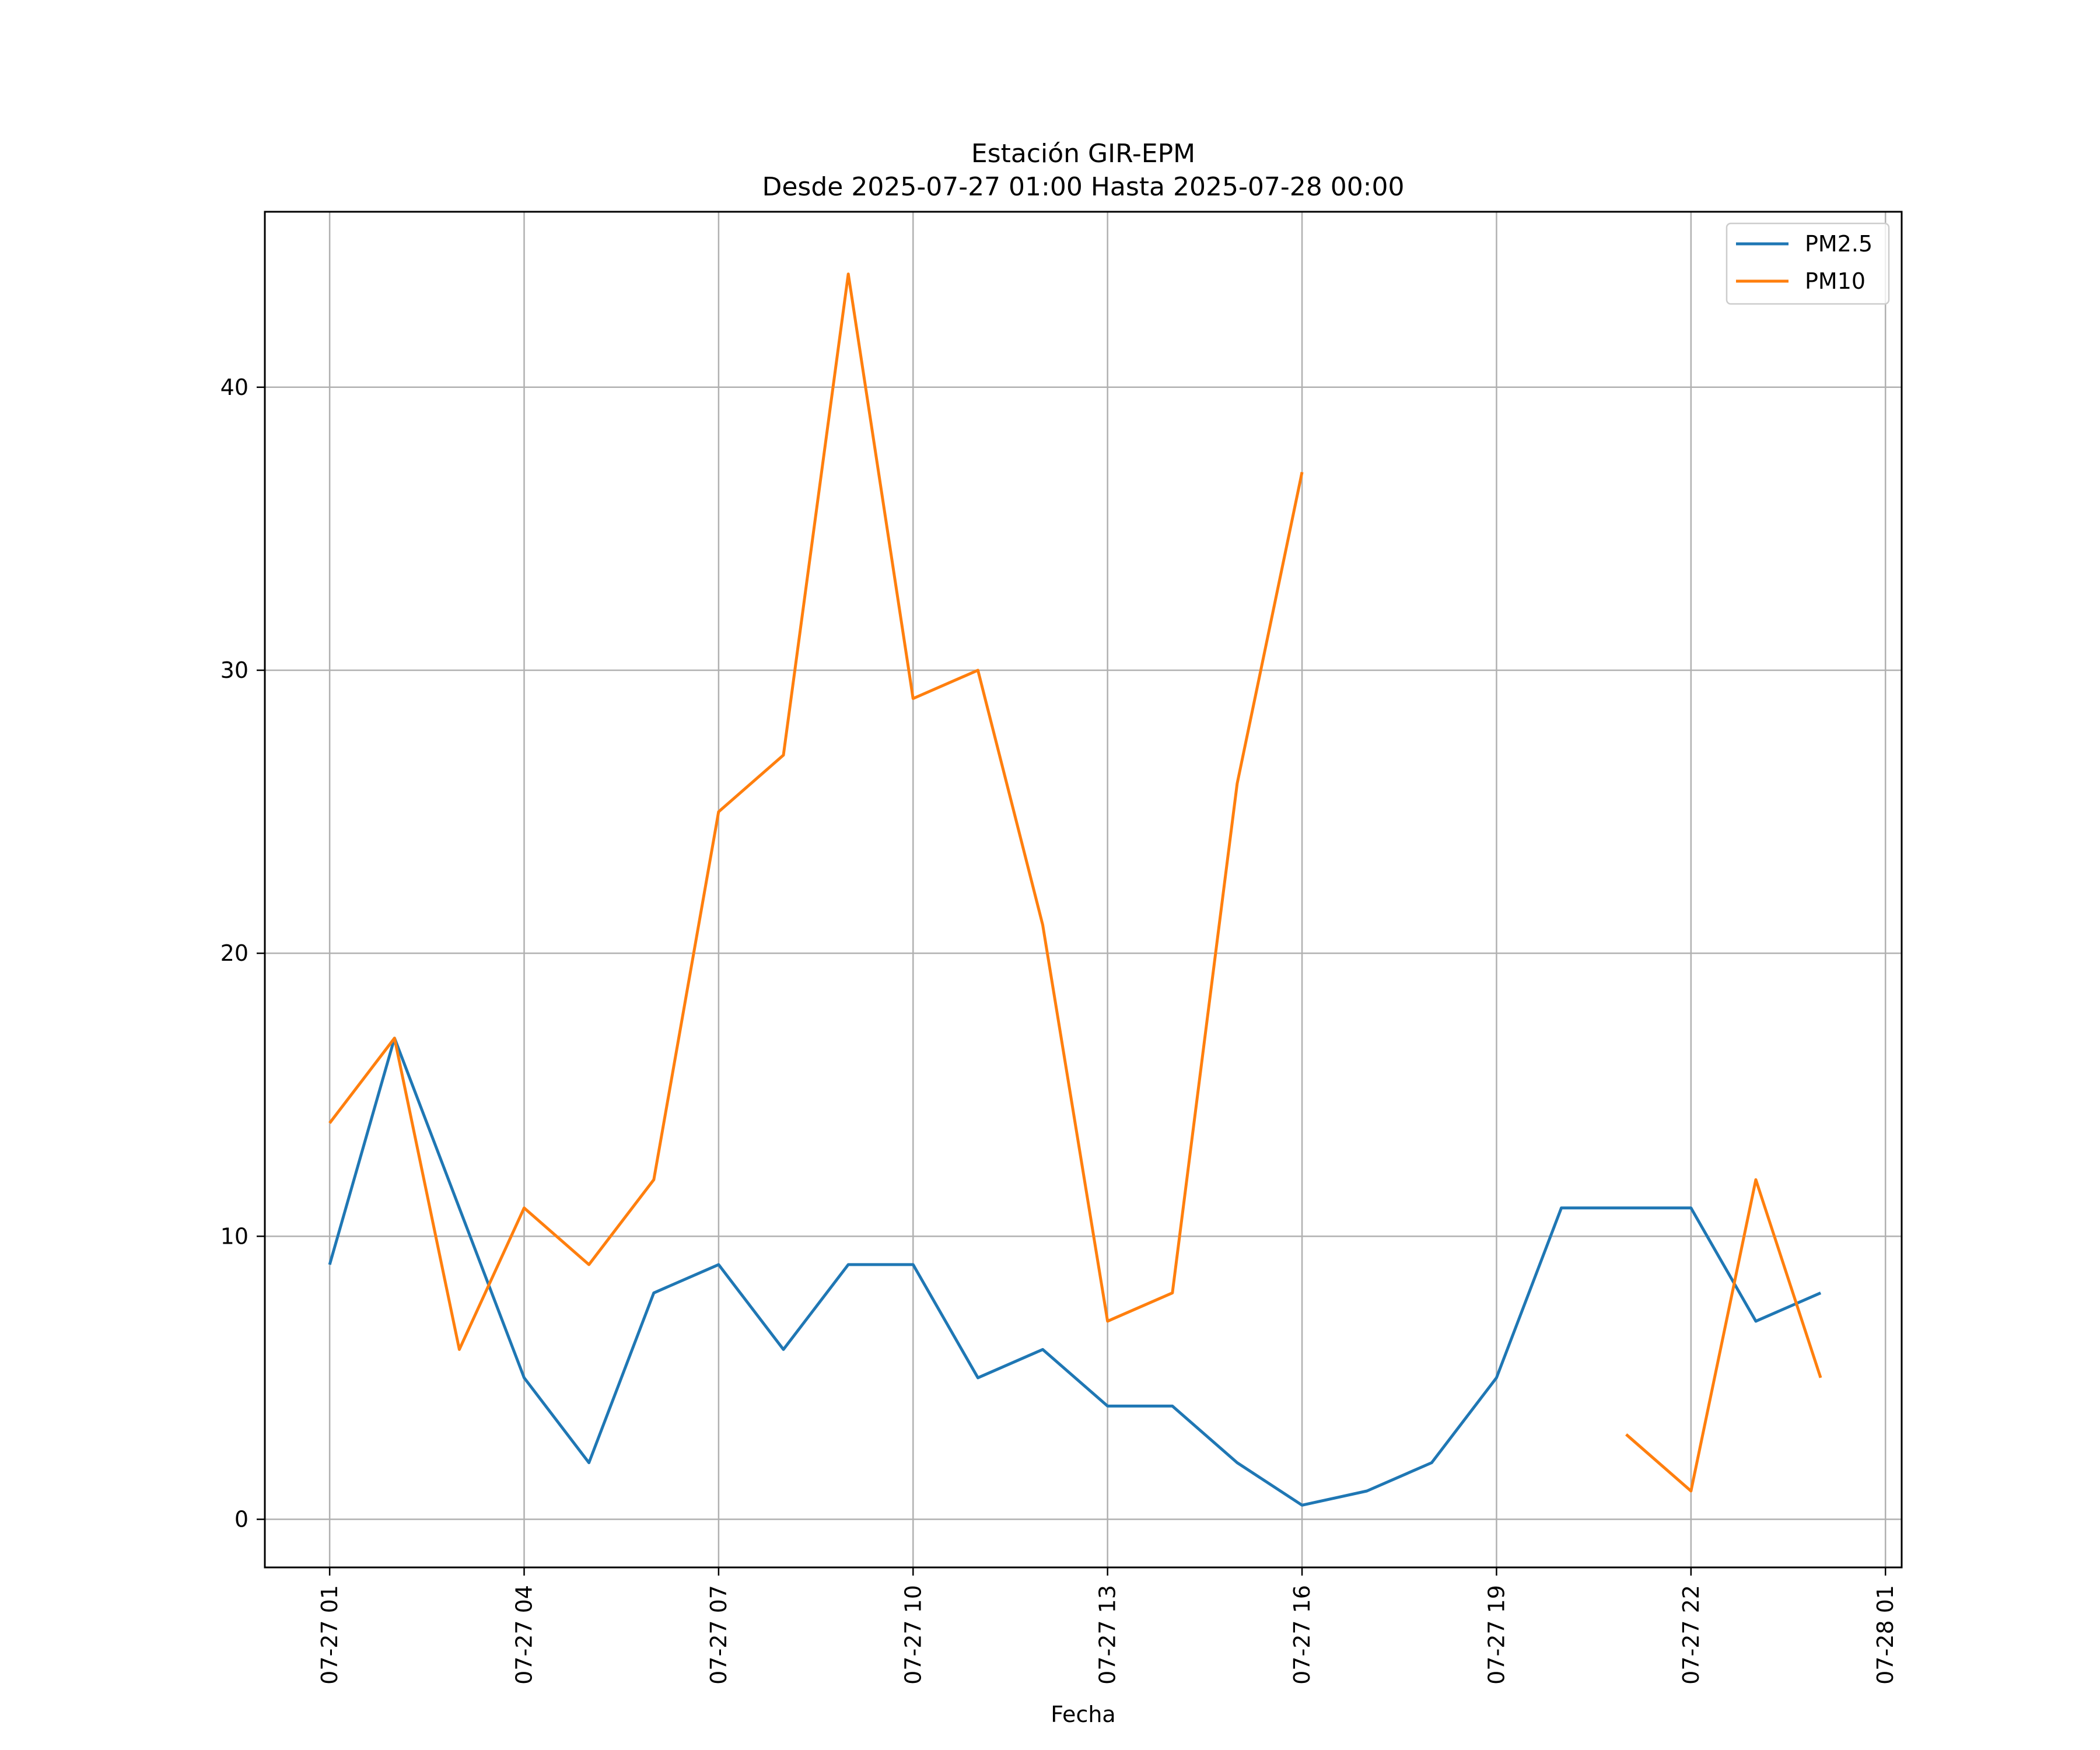 The width and height of the screenshot is (2100, 1750). Describe the element at coordinates (1083, 1714) in the screenshot. I see `x-axis-label: Fecha` at that location.